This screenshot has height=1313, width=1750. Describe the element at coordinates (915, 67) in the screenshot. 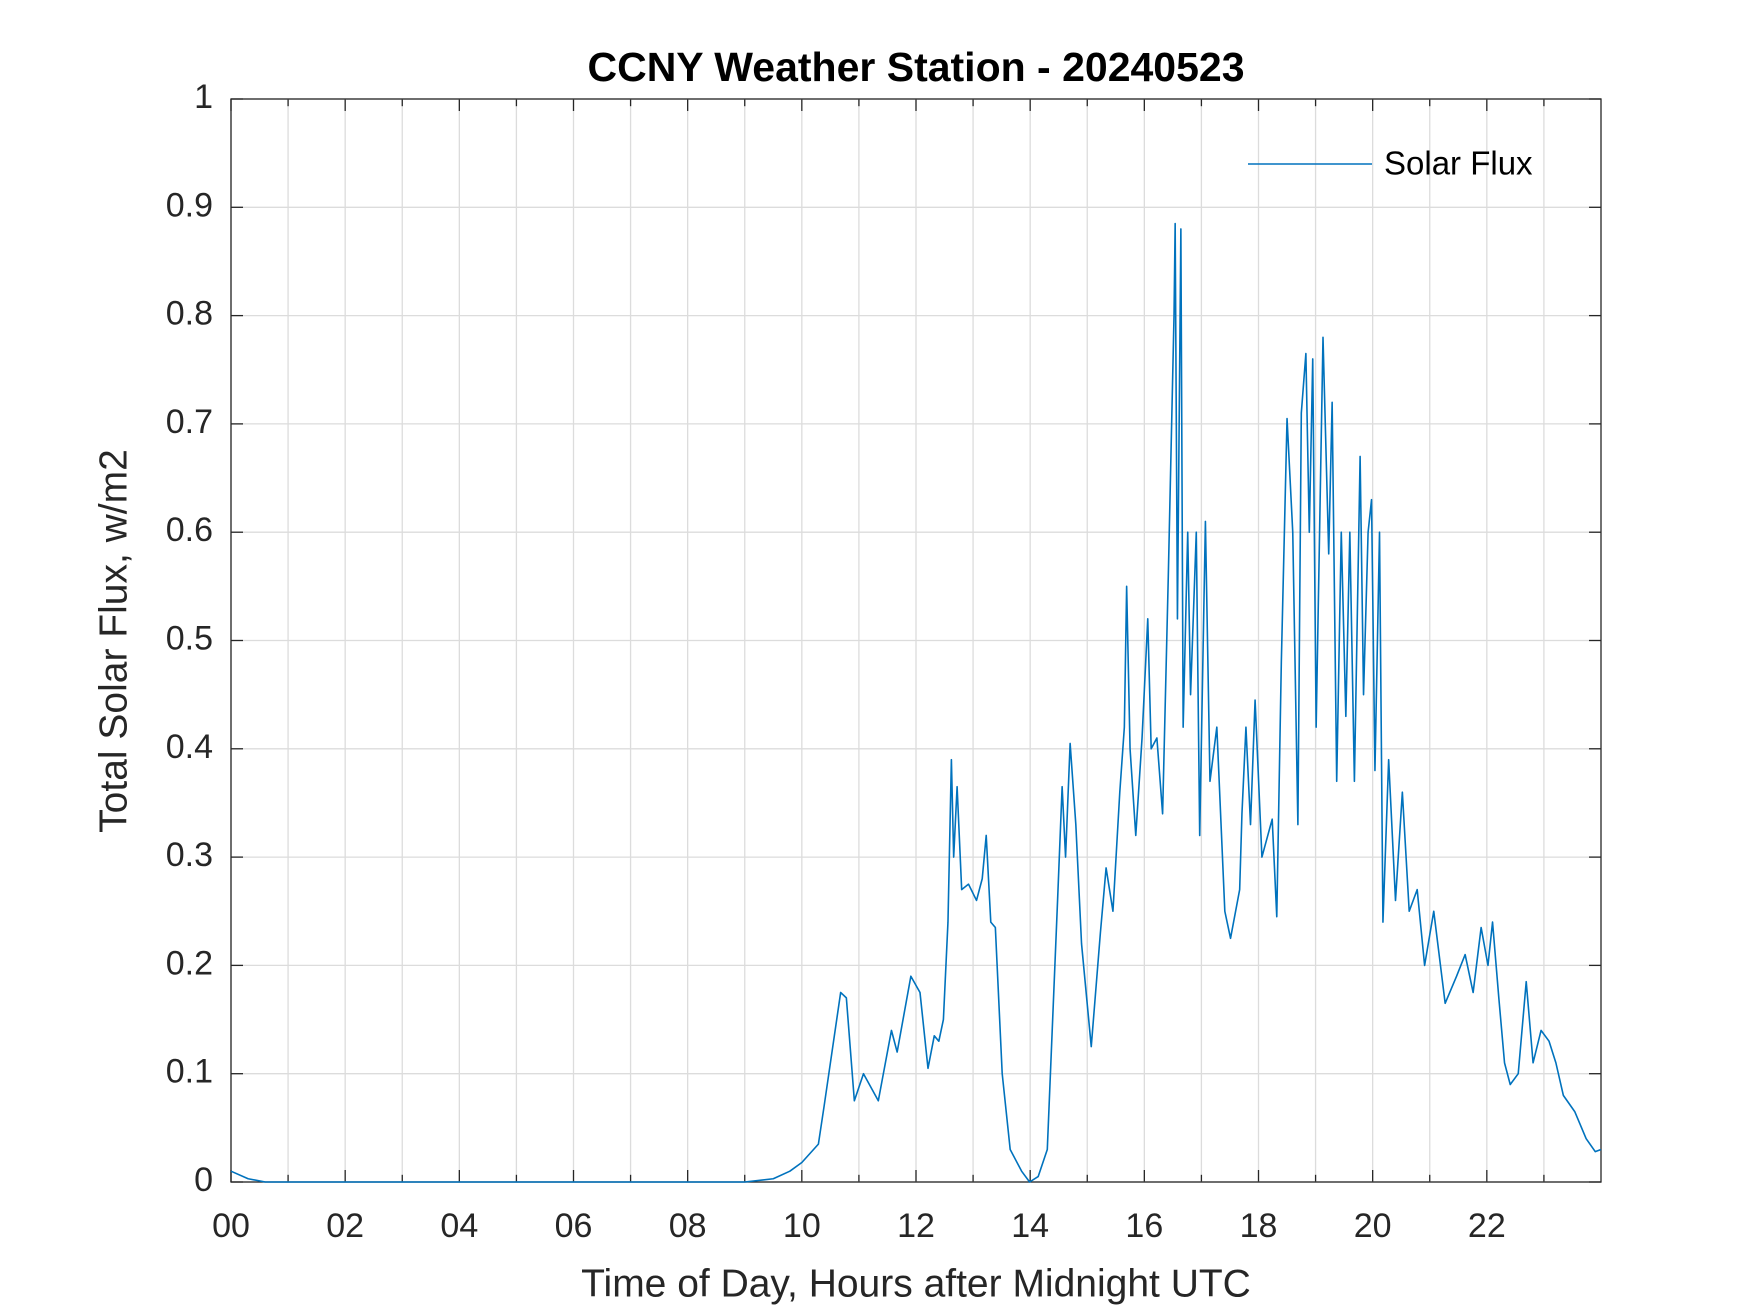

I see `chart-title: CCNY Weather Station - 20240523` at that location.